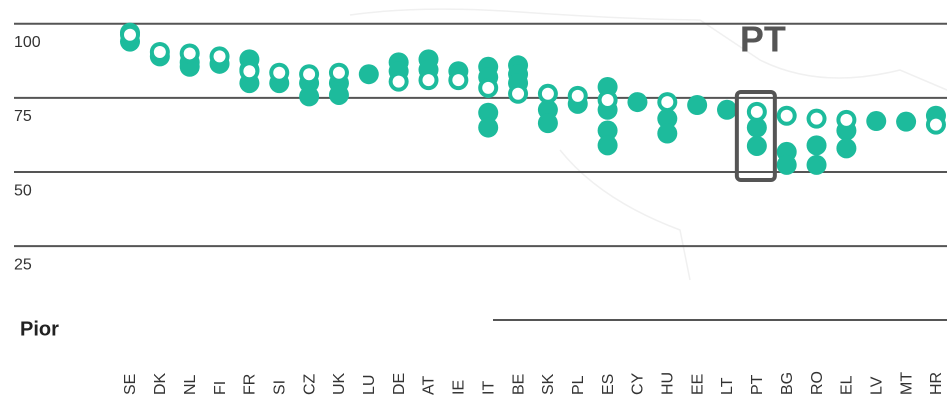 This screenshot has height=399, width=947. Describe the element at coordinates (23, 264) in the screenshot. I see `y-tick-label: 25` at that location.